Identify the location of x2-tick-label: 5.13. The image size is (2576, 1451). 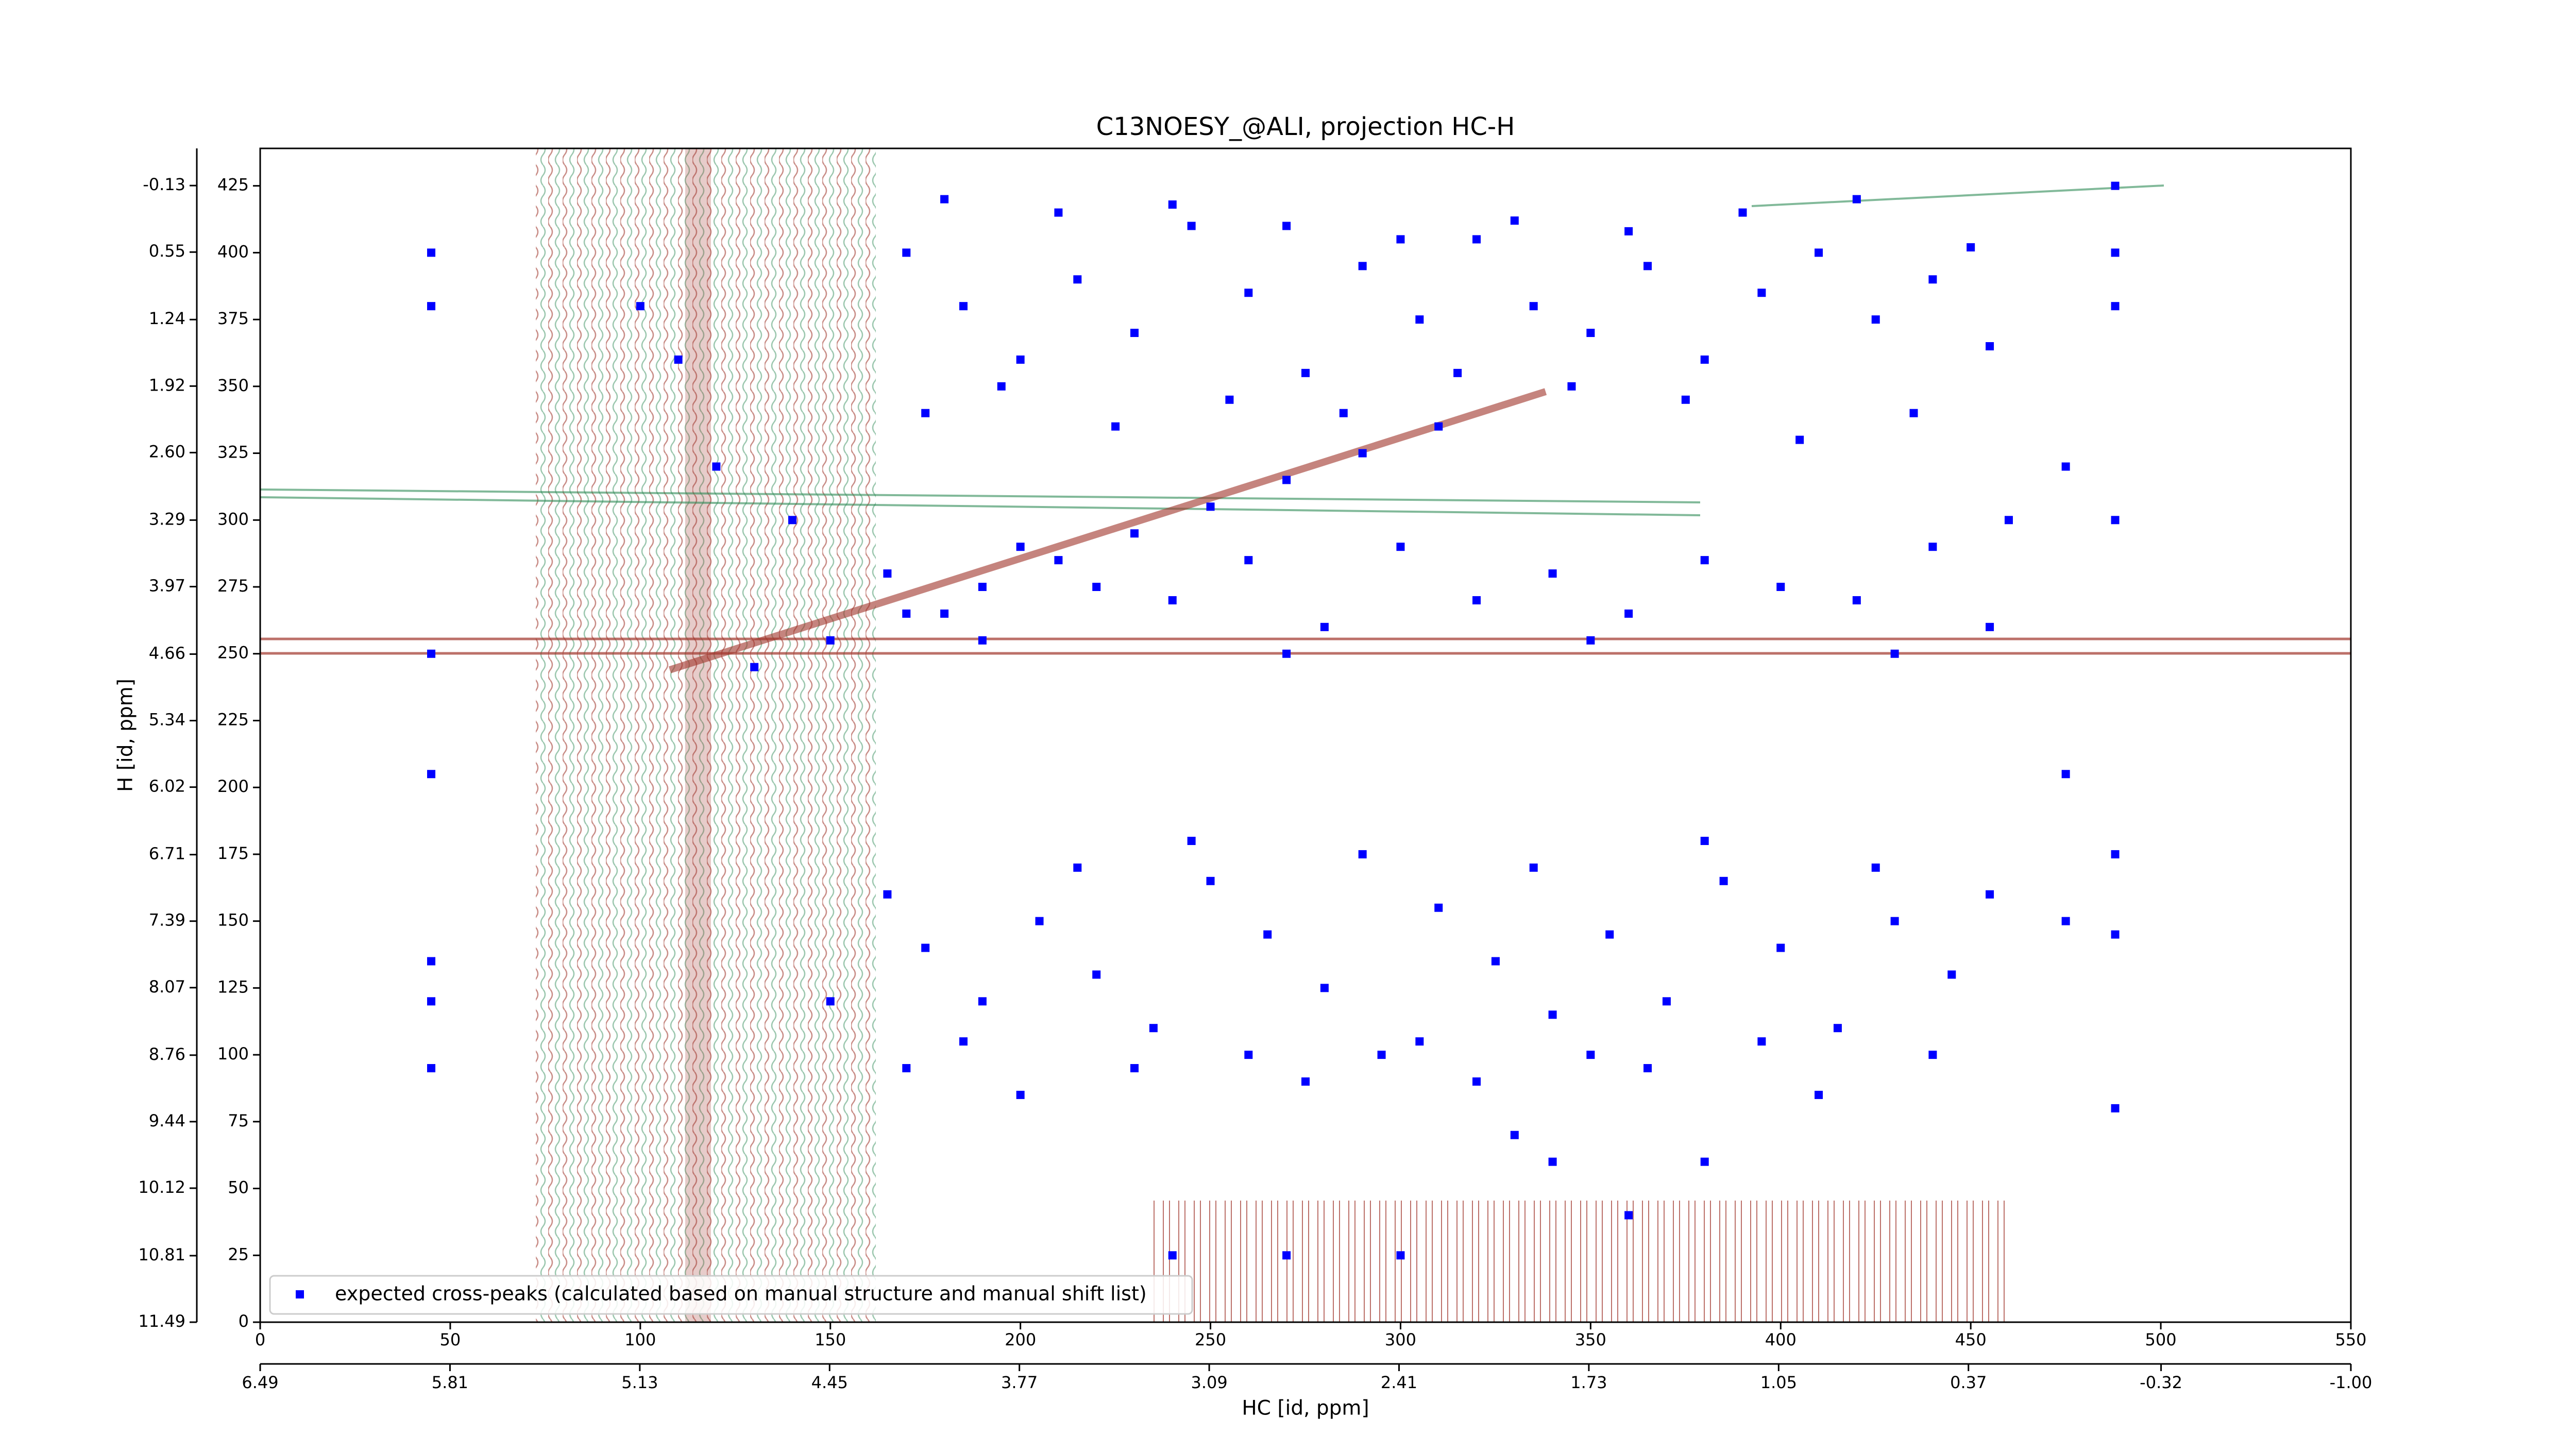
(639, 1382).